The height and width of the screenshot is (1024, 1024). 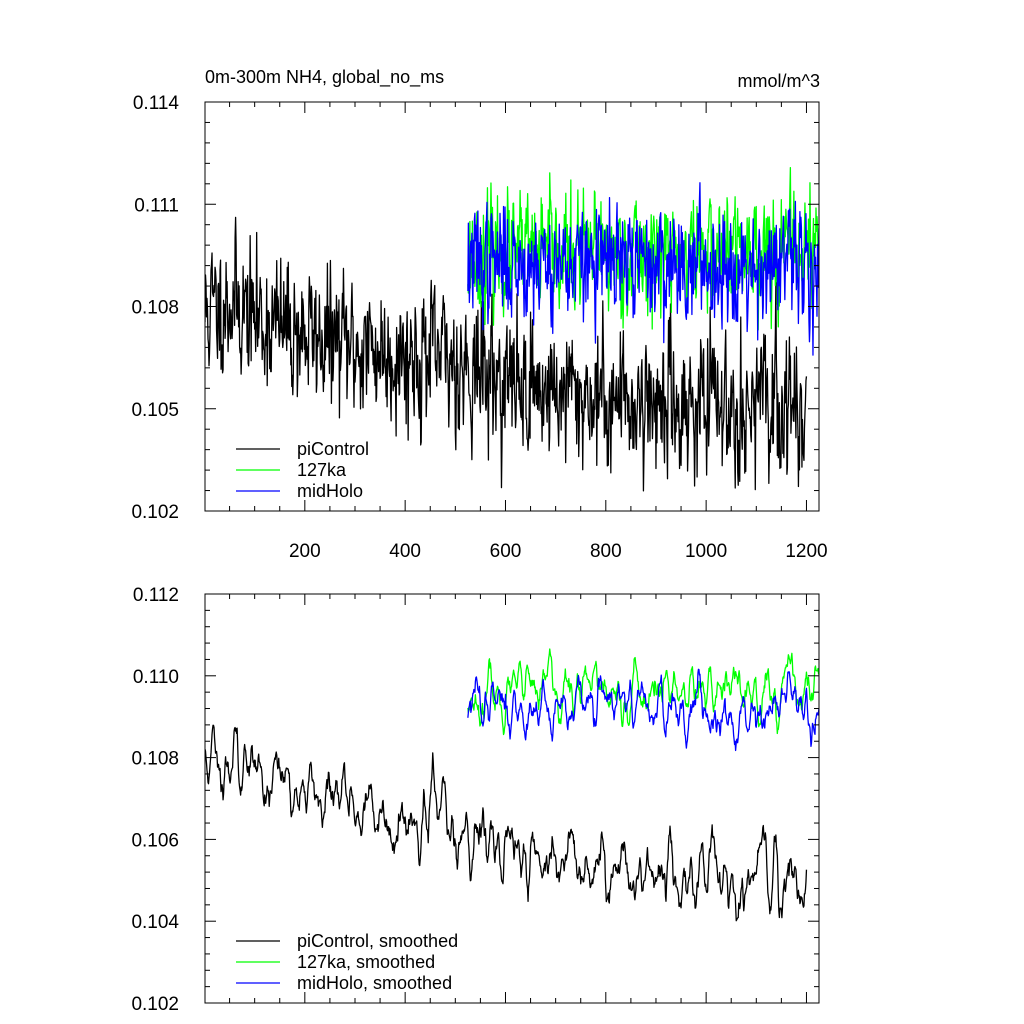 I want to click on y-tick-label: 0.110, so click(x=156, y=677).